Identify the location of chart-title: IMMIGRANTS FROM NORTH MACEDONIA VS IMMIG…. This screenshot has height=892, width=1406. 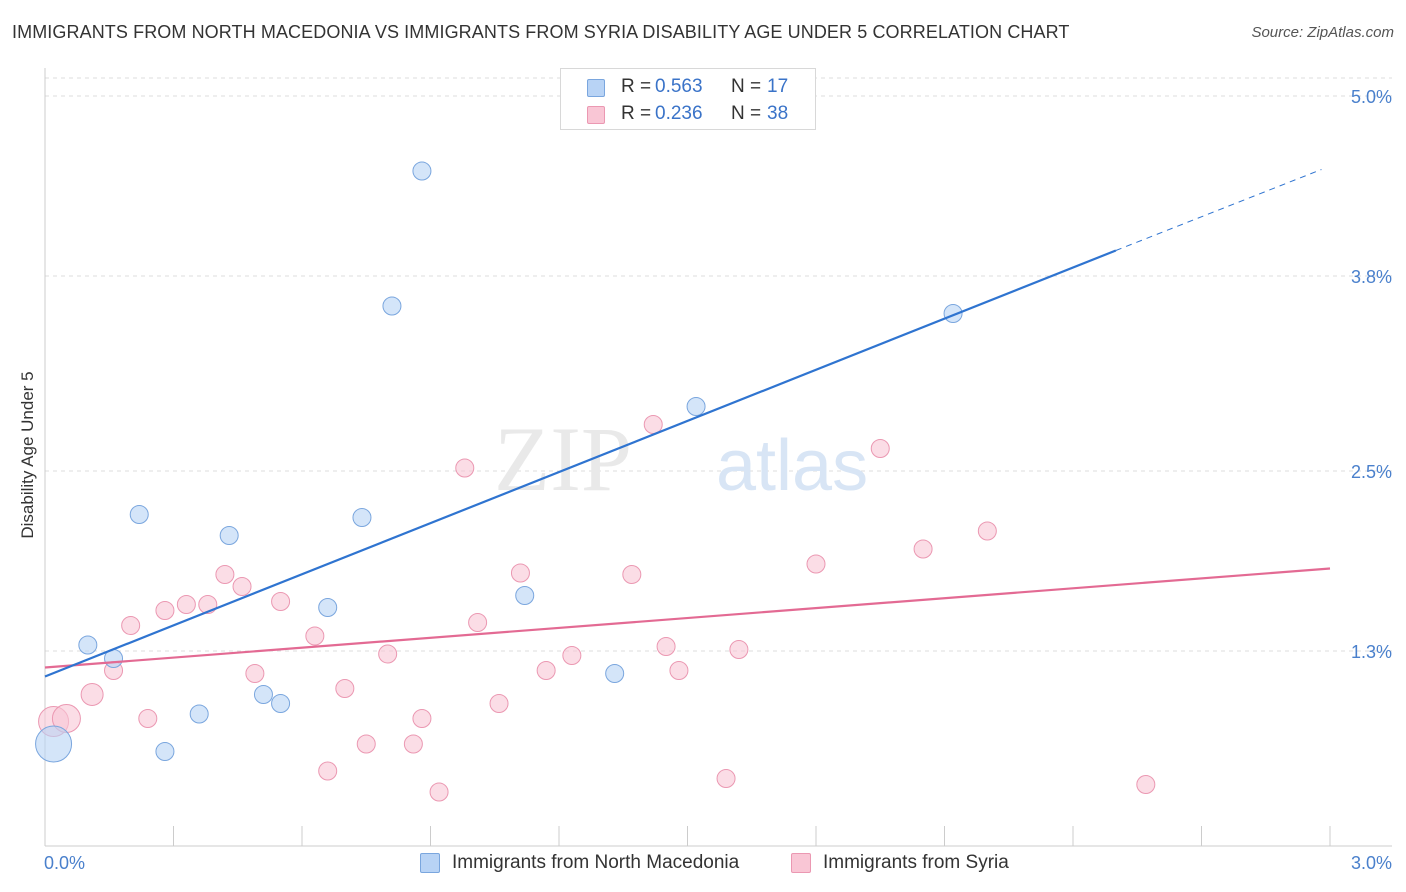
(541, 32).